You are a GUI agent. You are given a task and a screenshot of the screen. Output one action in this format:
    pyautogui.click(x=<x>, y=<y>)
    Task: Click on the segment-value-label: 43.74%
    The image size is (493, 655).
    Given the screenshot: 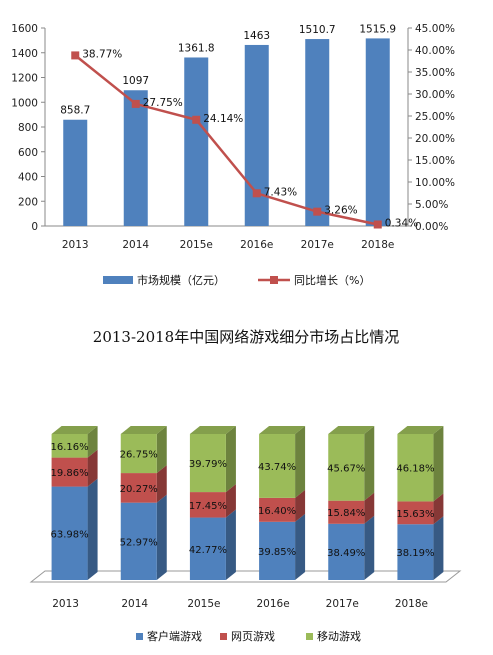 What is the action you would take?
    pyautogui.click(x=277, y=467)
    